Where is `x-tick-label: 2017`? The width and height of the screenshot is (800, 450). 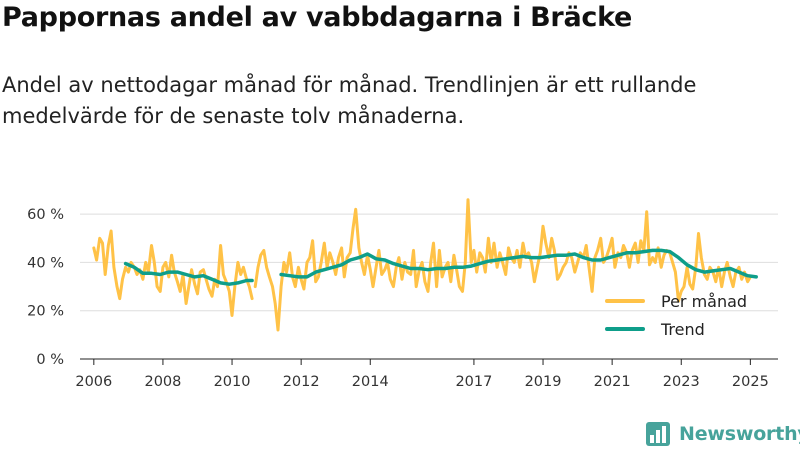
x-tick-label: 2017 is located at coordinates (473, 382).